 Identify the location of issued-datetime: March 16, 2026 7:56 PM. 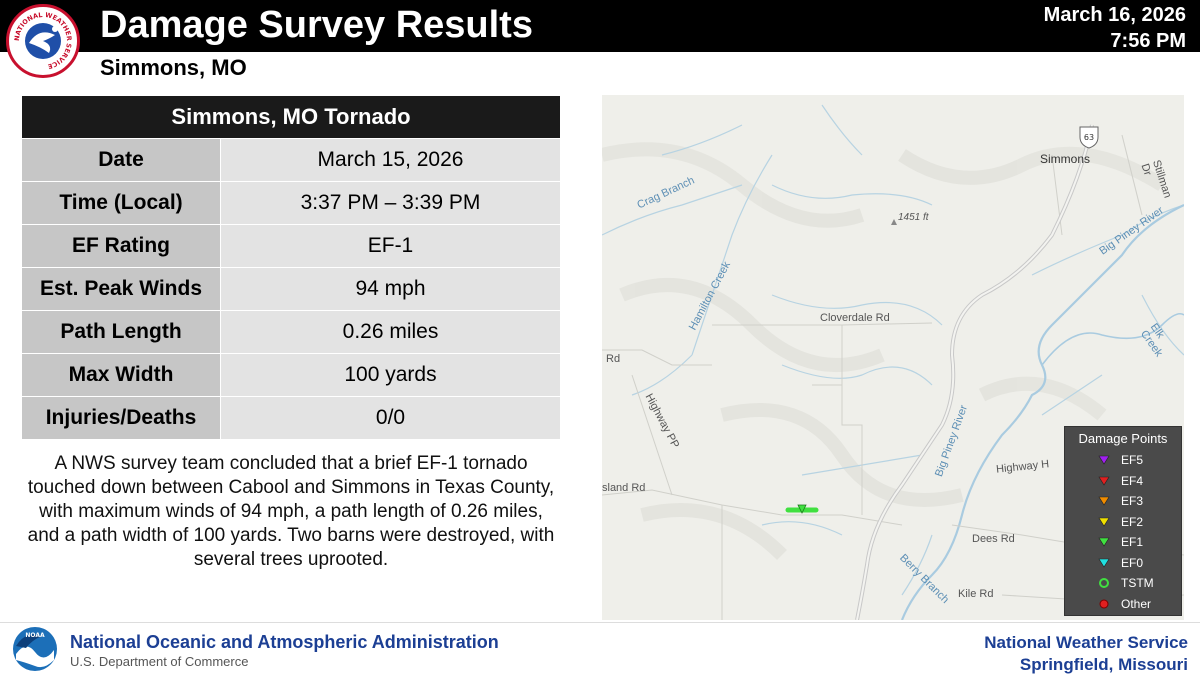
(1115, 28).